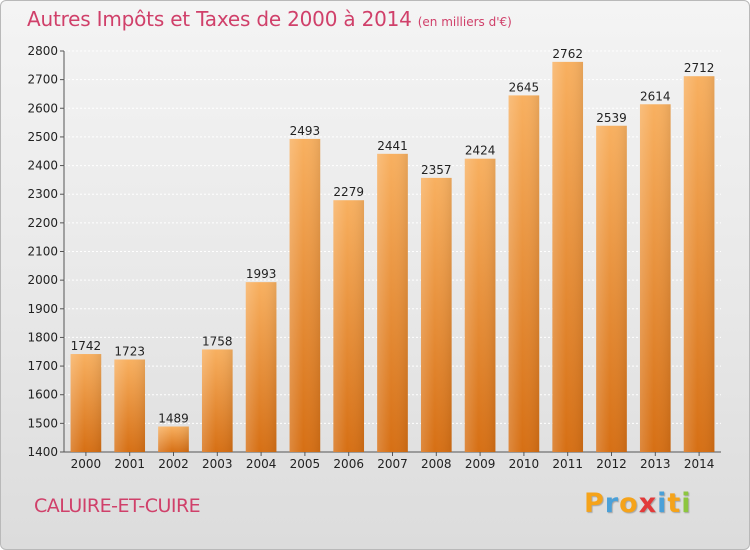  What do you see at coordinates (612, 503) in the screenshot?
I see `logo-letter: r` at bounding box center [612, 503].